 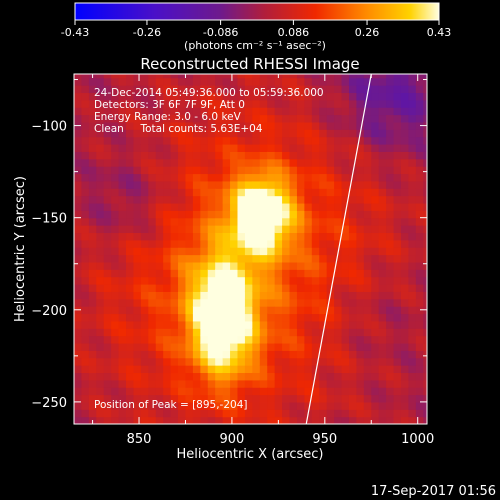 I want to click on x-tick-label: 850, so click(x=139, y=439).